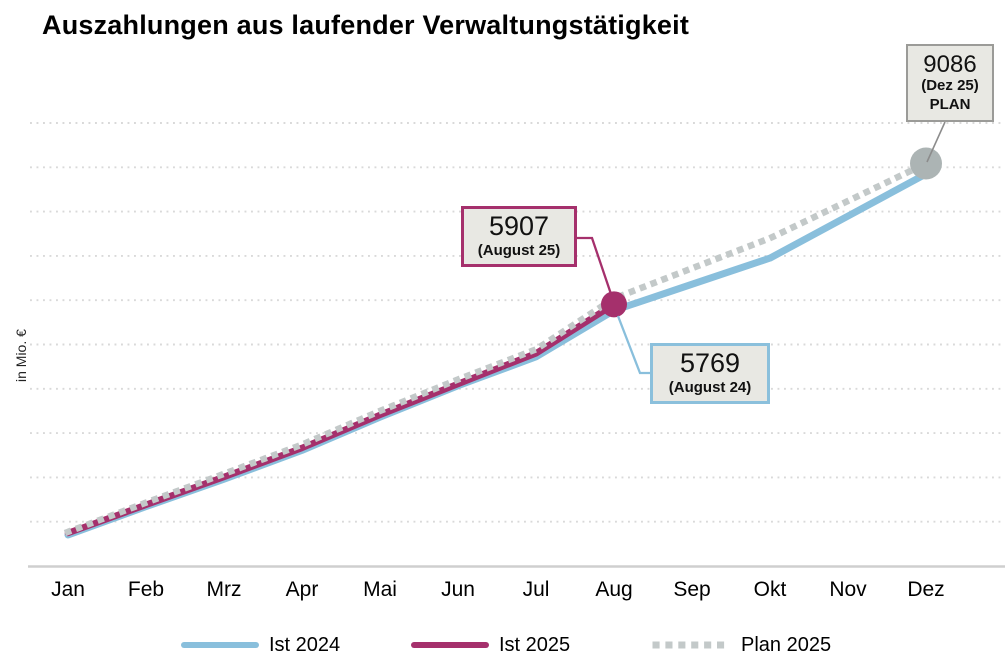 The width and height of the screenshot is (1008, 672). I want to click on x-axis-label-jan: Jan, so click(68, 589).